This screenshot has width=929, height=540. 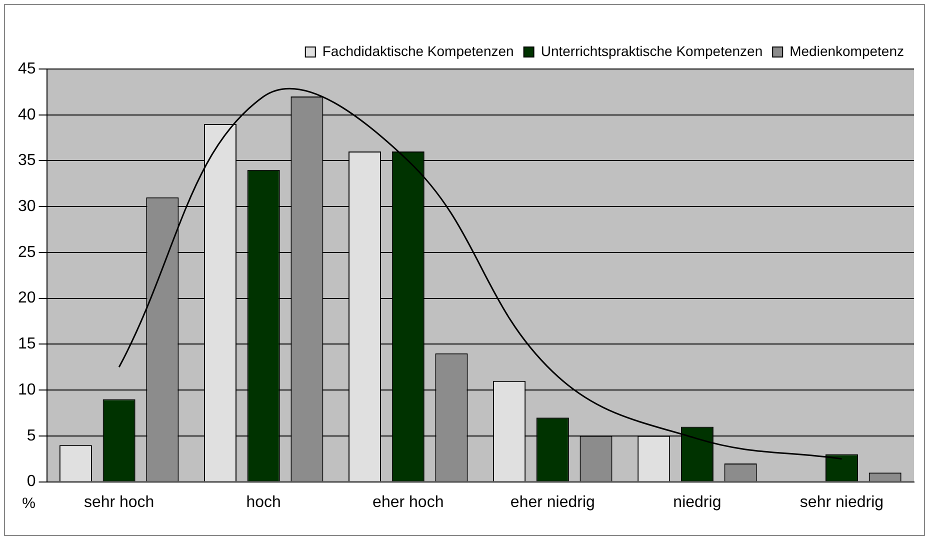 What do you see at coordinates (27, 344) in the screenshot?
I see `y-tick-label: 15` at bounding box center [27, 344].